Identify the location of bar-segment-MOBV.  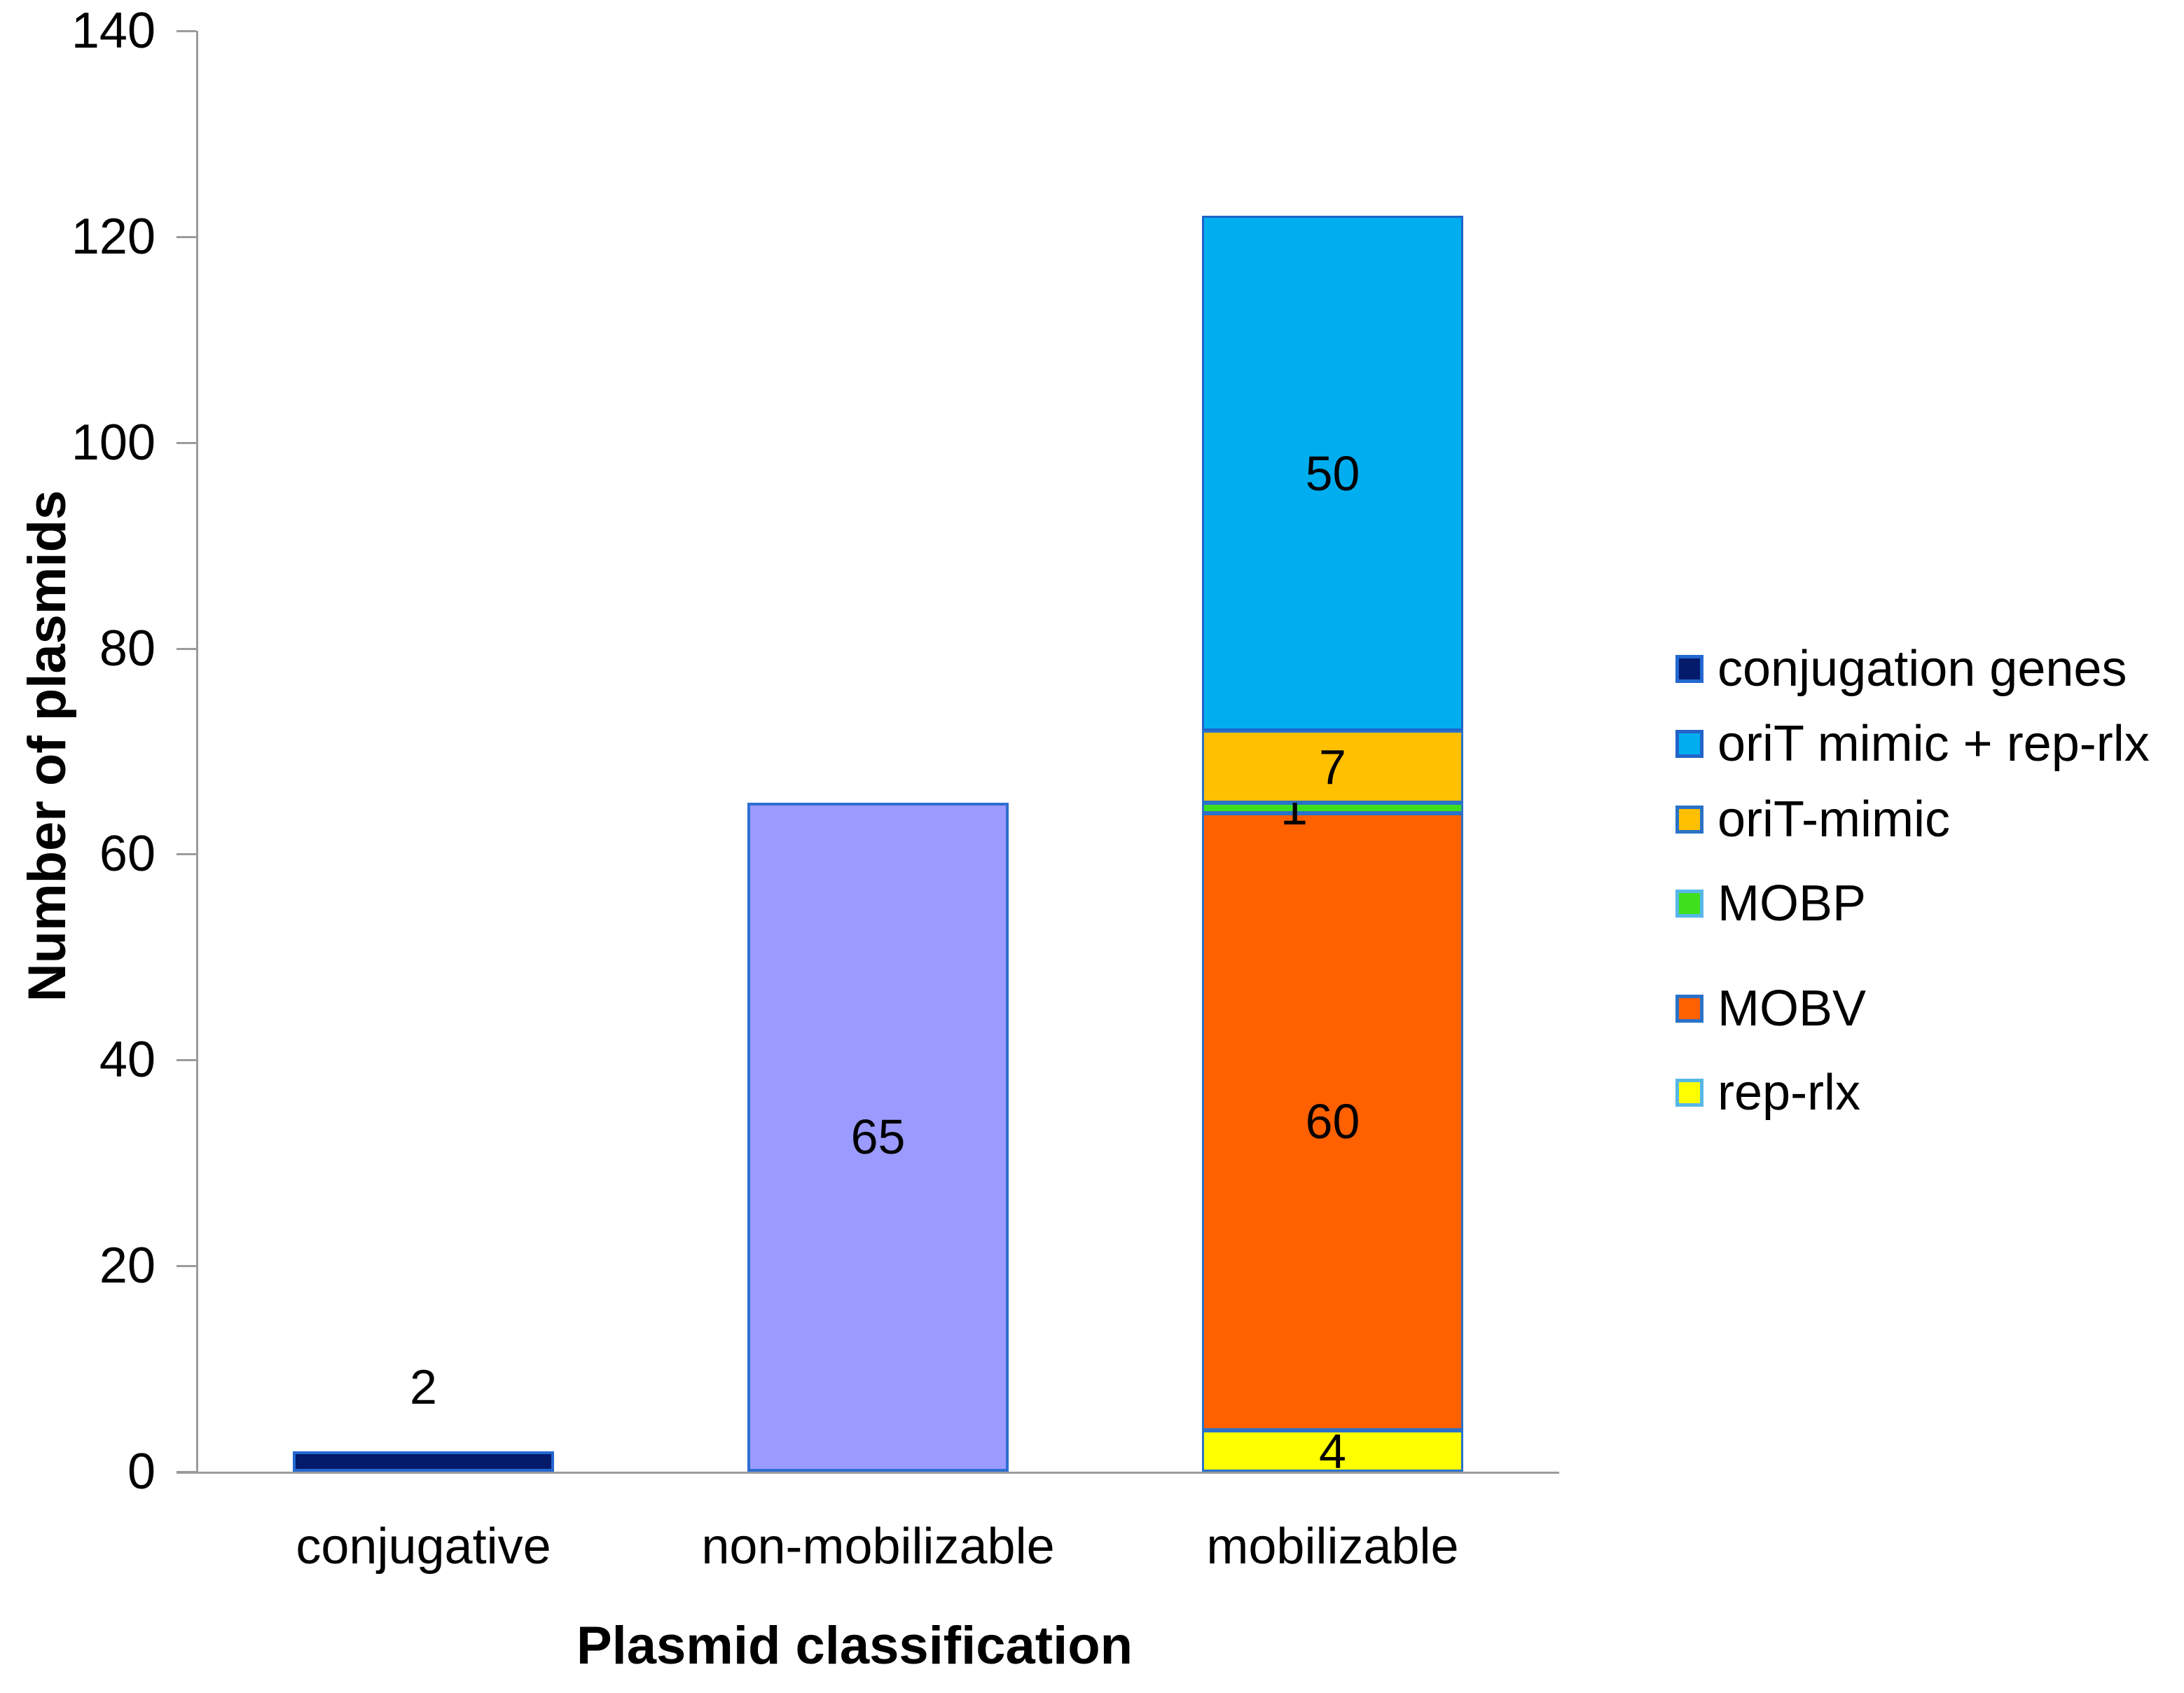
(1332, 1122).